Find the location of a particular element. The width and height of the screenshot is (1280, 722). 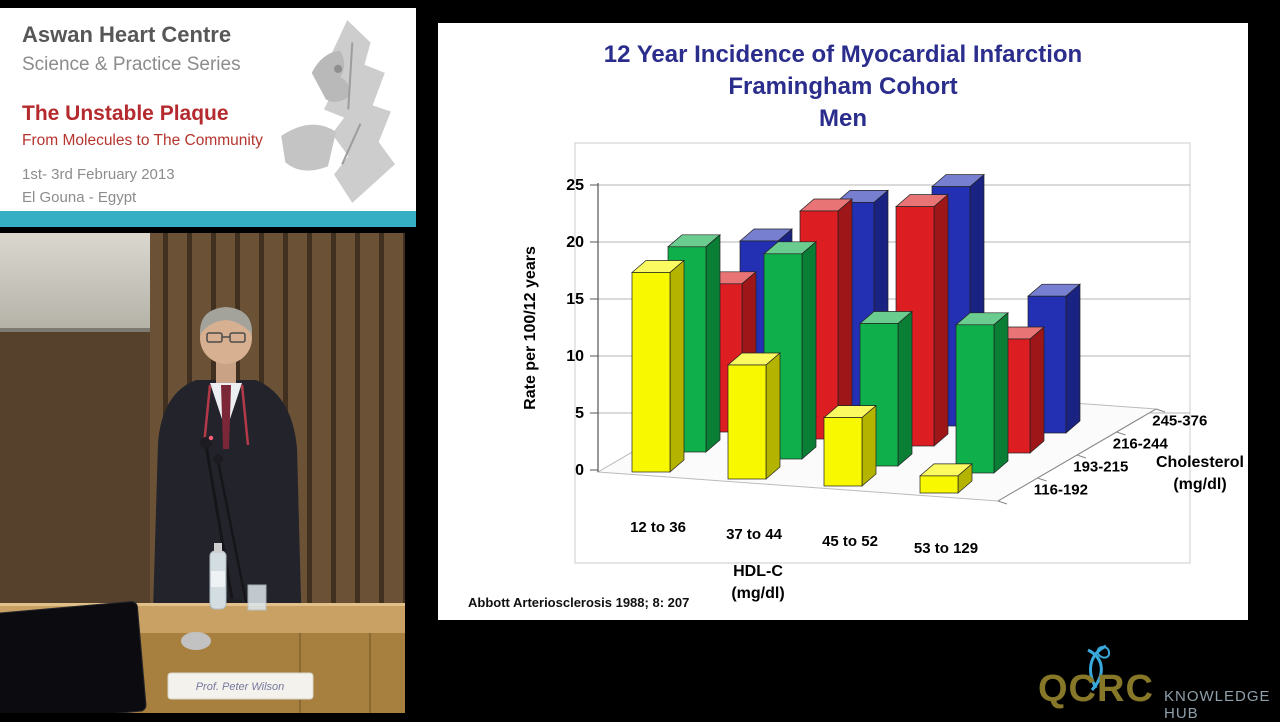

depth-tick-label: 116-192 is located at coordinates (1061, 490).